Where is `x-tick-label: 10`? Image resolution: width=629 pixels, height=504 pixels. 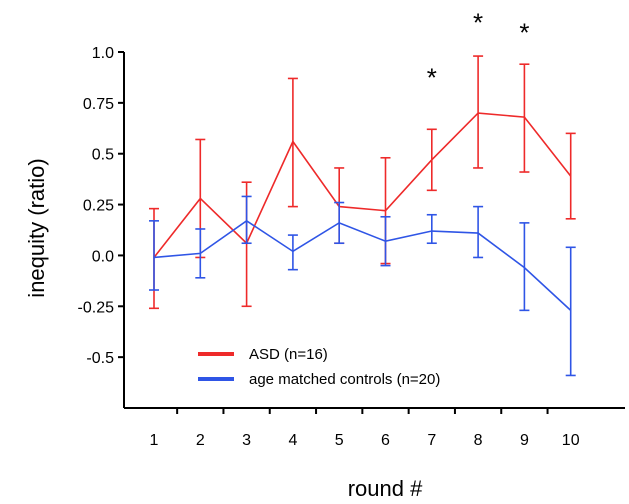
x-tick-label: 10 is located at coordinates (571, 440).